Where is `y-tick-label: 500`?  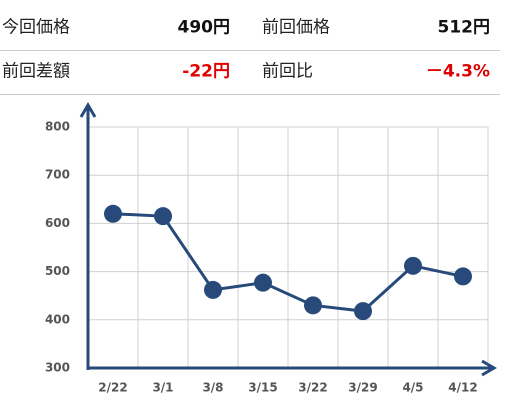 y-tick-label: 500 is located at coordinates (57, 271).